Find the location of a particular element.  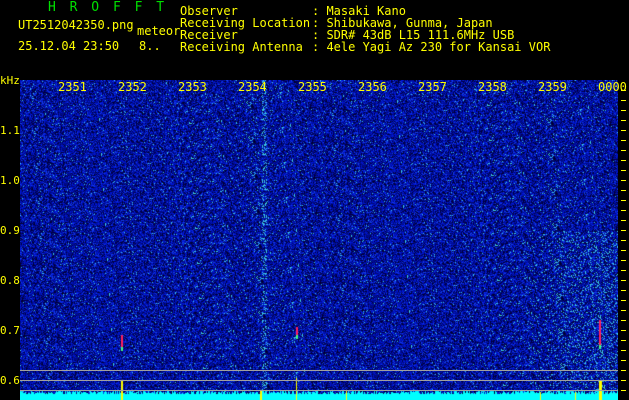

x-tick: 2358 is located at coordinates (492, 87).